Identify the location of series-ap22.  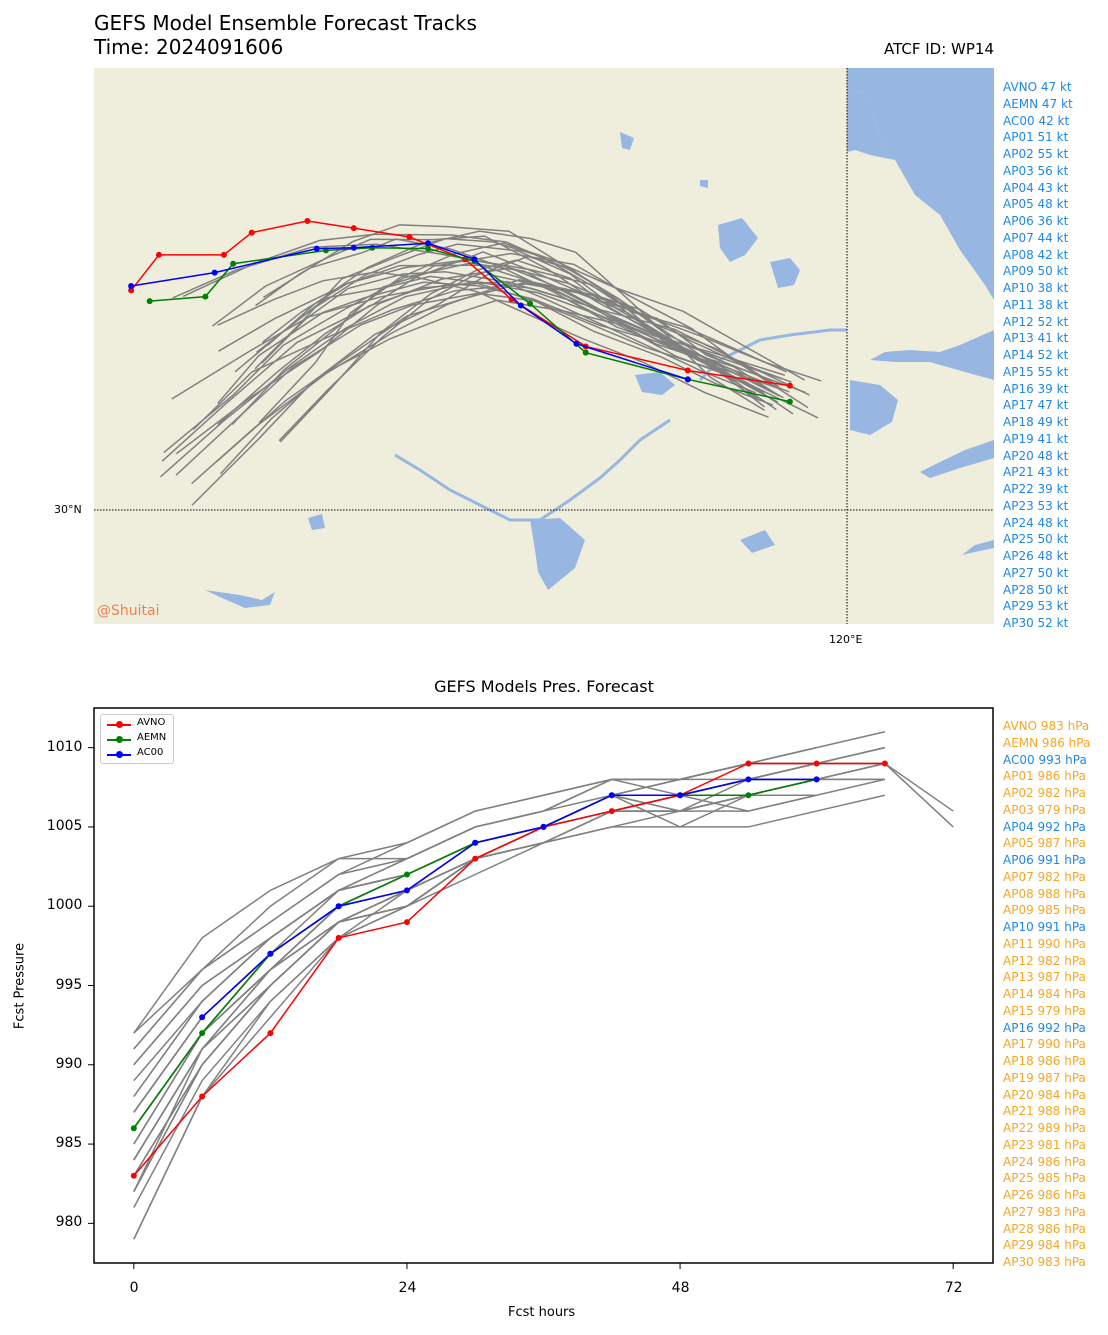
(475, 930).